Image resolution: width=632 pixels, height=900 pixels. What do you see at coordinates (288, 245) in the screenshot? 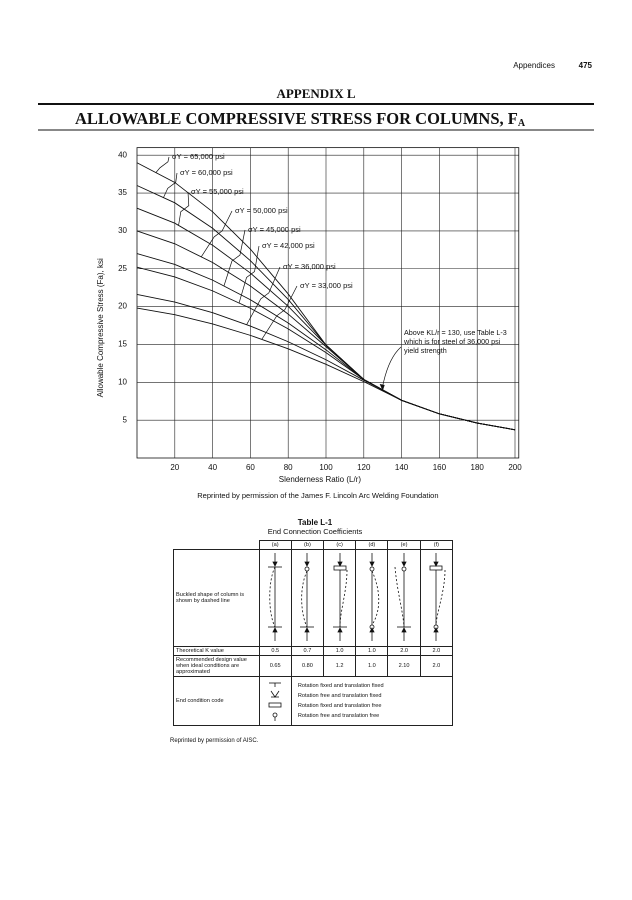
I see `curve-label: σY = 42,000 psi` at bounding box center [288, 245].